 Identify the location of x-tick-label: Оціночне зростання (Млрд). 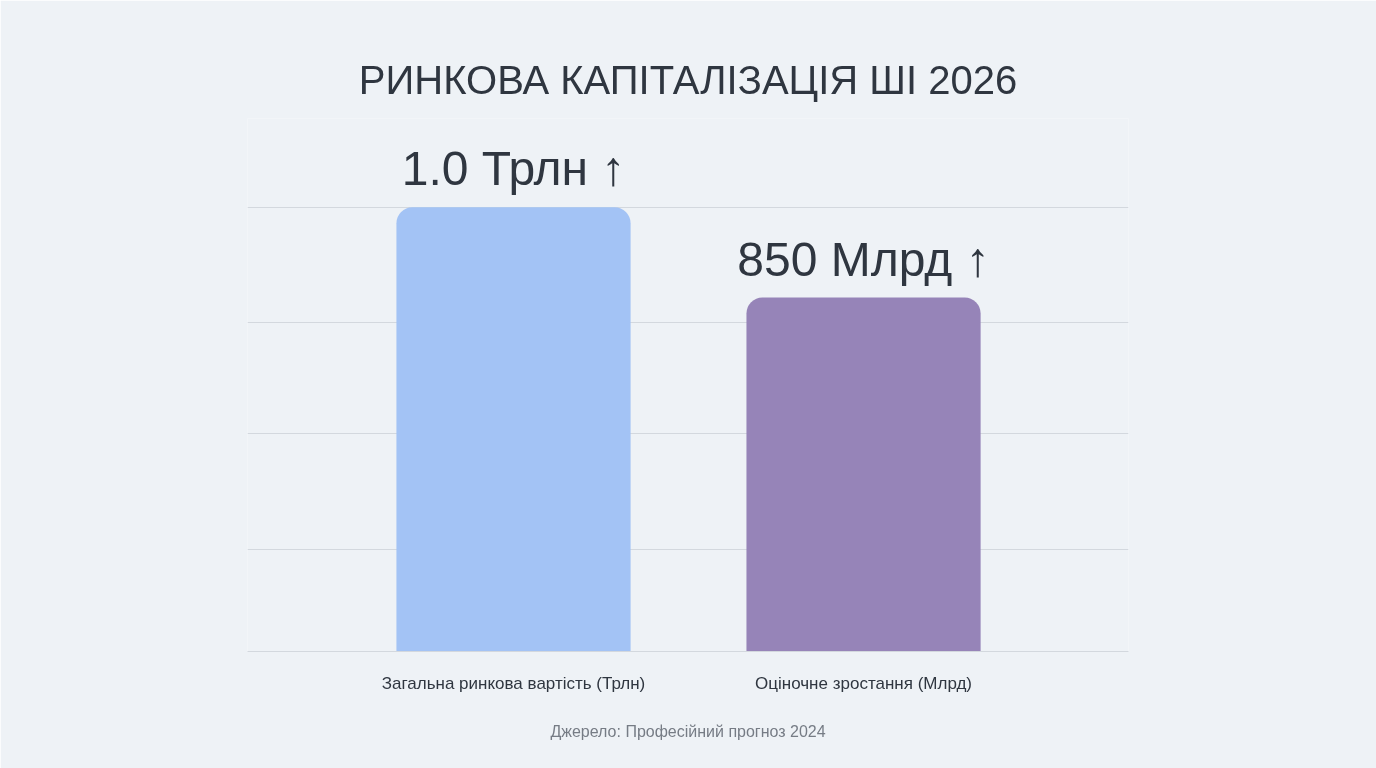
(864, 683).